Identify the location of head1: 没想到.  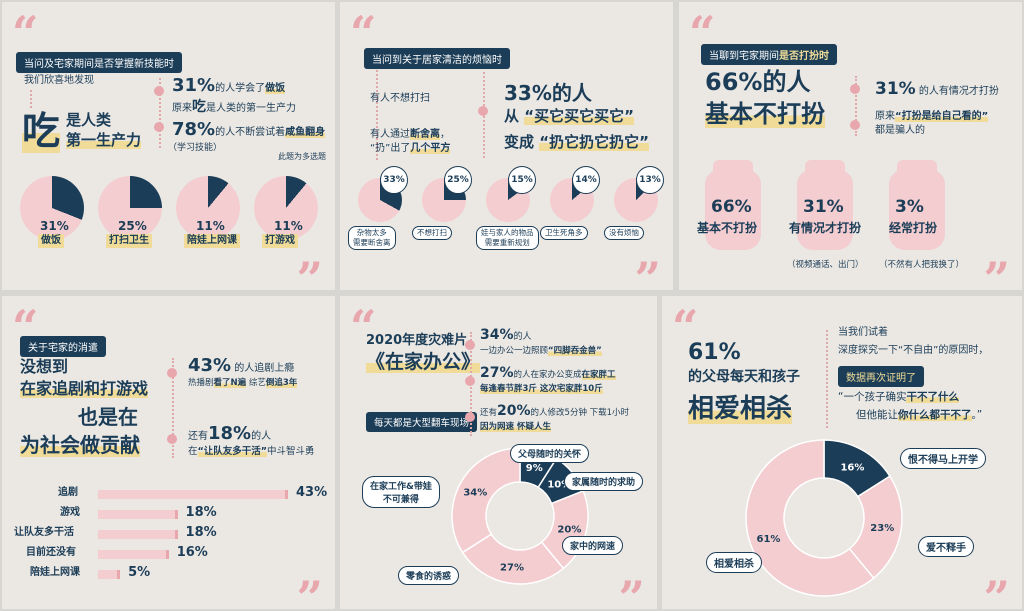
(44, 366).